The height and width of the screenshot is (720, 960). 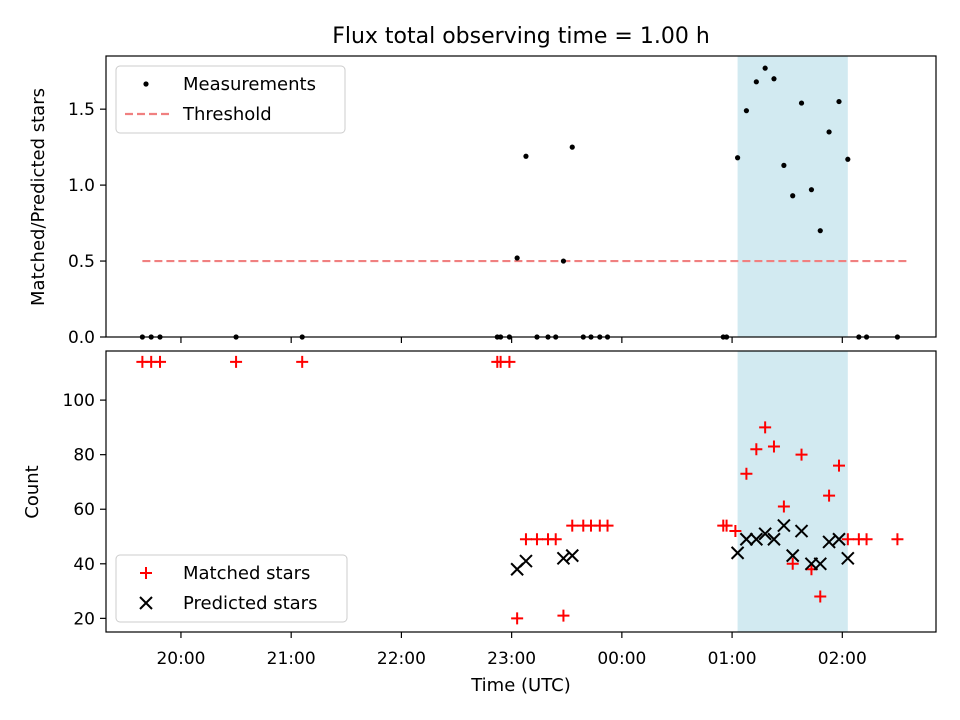 What do you see at coordinates (401, 659) in the screenshot?
I see `count-xtick-label: 22:00` at bounding box center [401, 659].